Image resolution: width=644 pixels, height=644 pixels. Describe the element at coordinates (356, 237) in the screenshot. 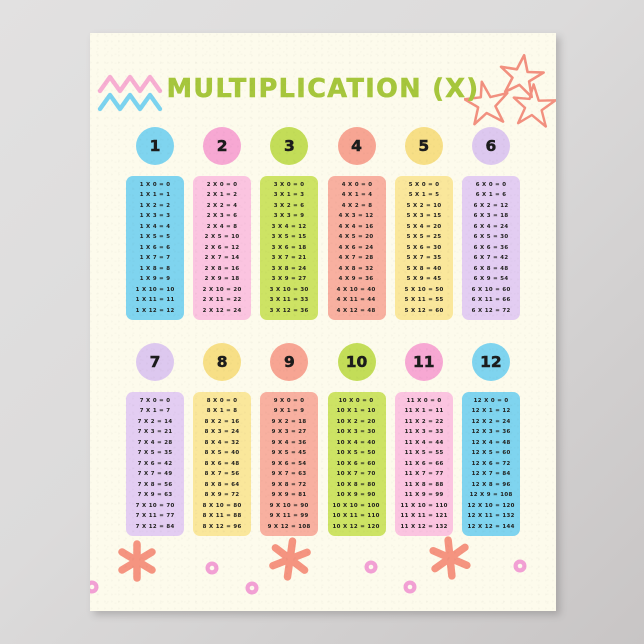

I see `fact-line: 4 X 5 = 20` at that location.